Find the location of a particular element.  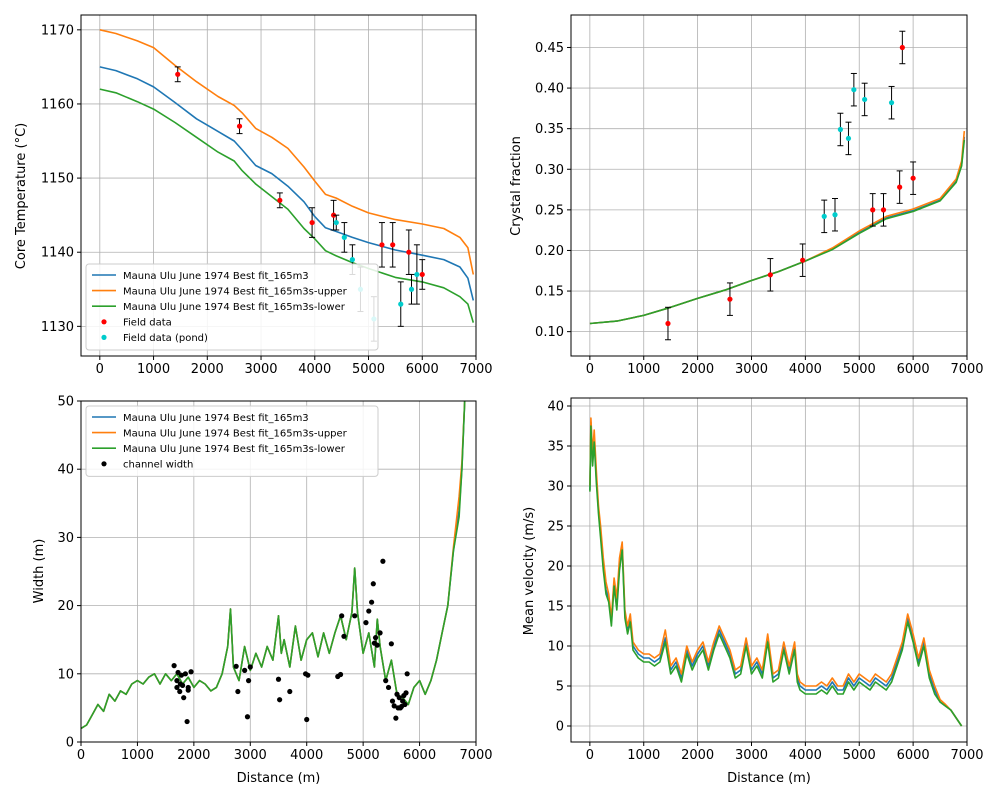

velocity-y-axis-label: Mean velocity (m/s) is located at coordinates (529, 571).